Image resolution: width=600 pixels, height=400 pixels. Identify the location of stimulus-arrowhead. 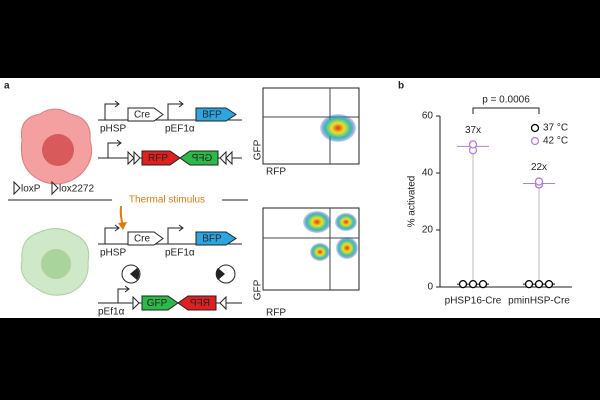
(122, 226).